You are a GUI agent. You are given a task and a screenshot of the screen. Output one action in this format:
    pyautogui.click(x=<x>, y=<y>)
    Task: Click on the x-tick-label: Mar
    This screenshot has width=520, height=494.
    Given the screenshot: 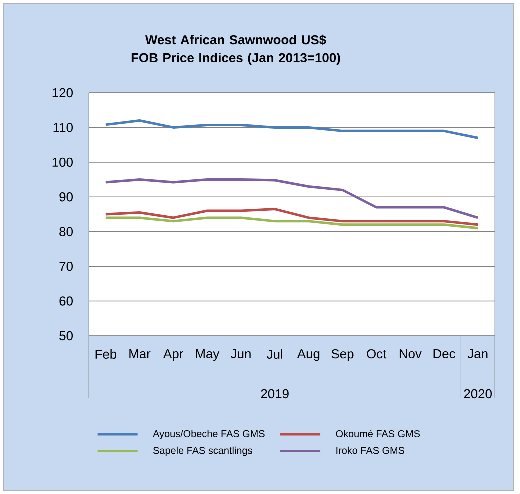 What is the action you would take?
    pyautogui.click(x=140, y=354)
    